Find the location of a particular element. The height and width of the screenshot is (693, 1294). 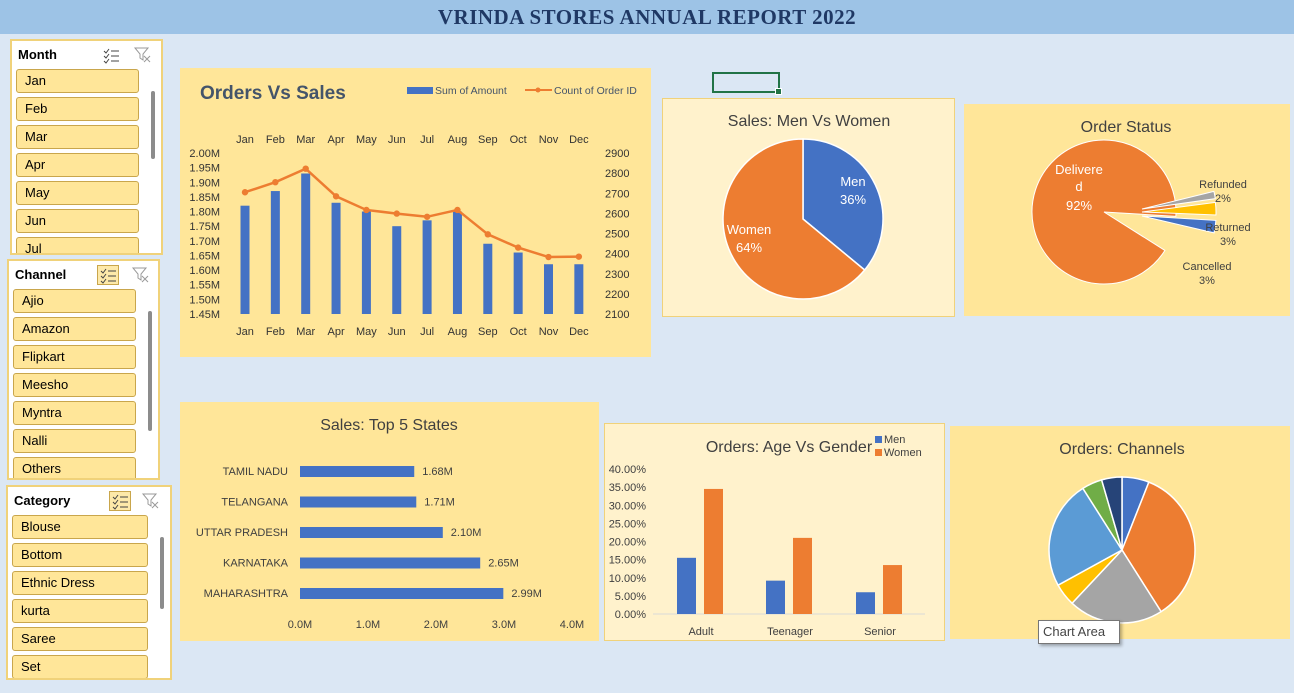

y-right-tick: 2100 is located at coordinates (617, 315).